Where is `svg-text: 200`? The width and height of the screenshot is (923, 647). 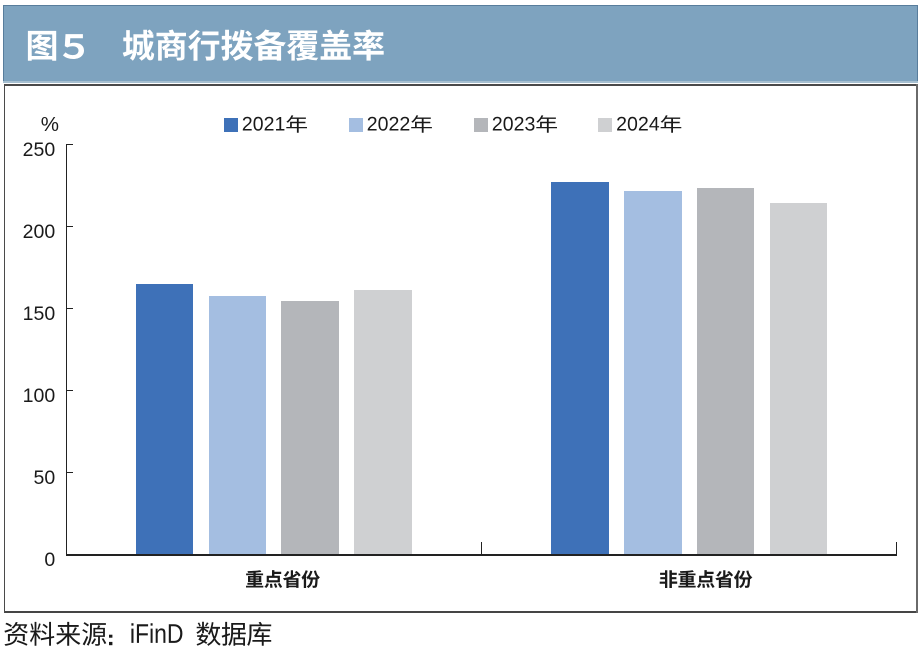 svg-text: 200 is located at coordinates (39, 232).